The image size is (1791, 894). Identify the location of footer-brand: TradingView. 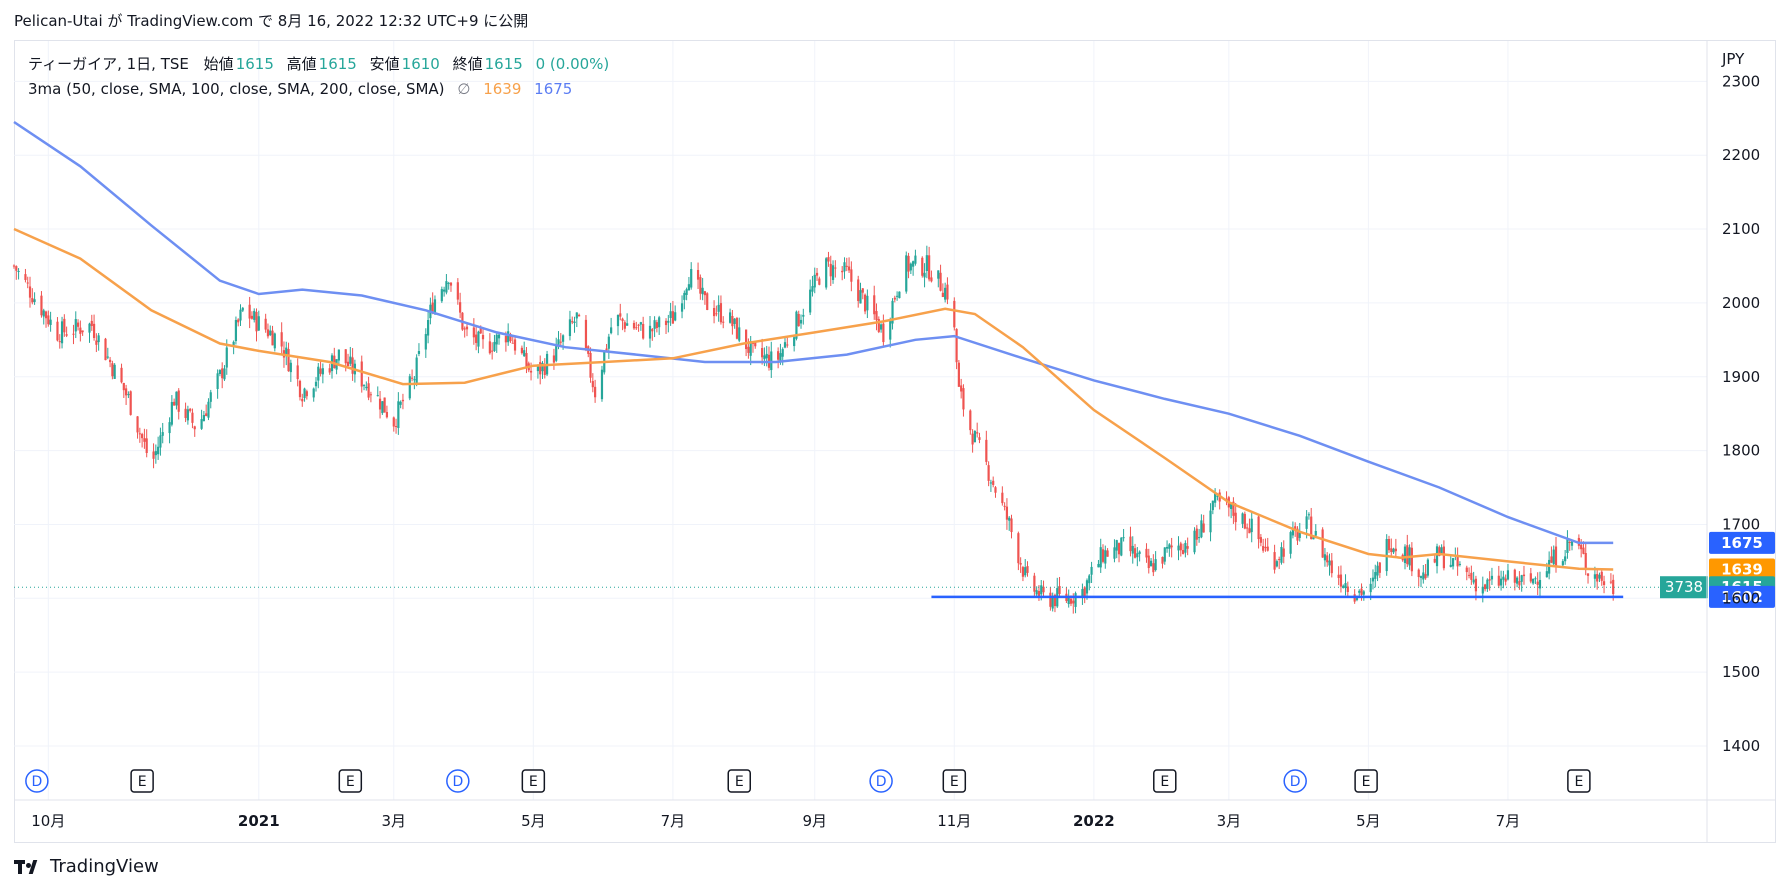
(86, 866).